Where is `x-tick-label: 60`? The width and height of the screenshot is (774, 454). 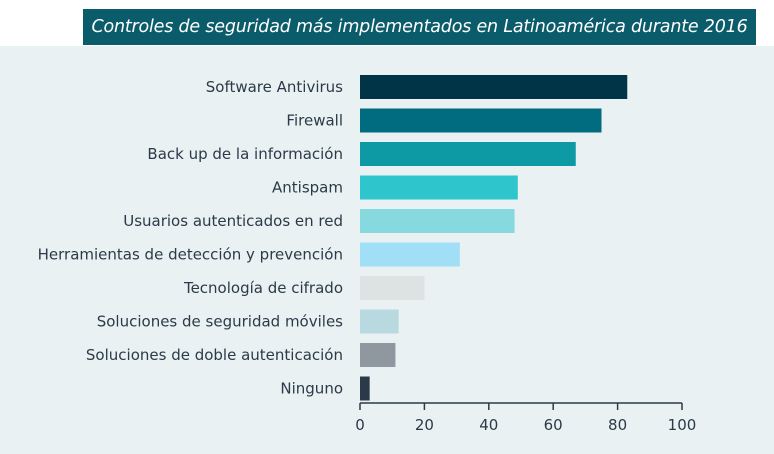 x-tick-label: 60 is located at coordinates (553, 425).